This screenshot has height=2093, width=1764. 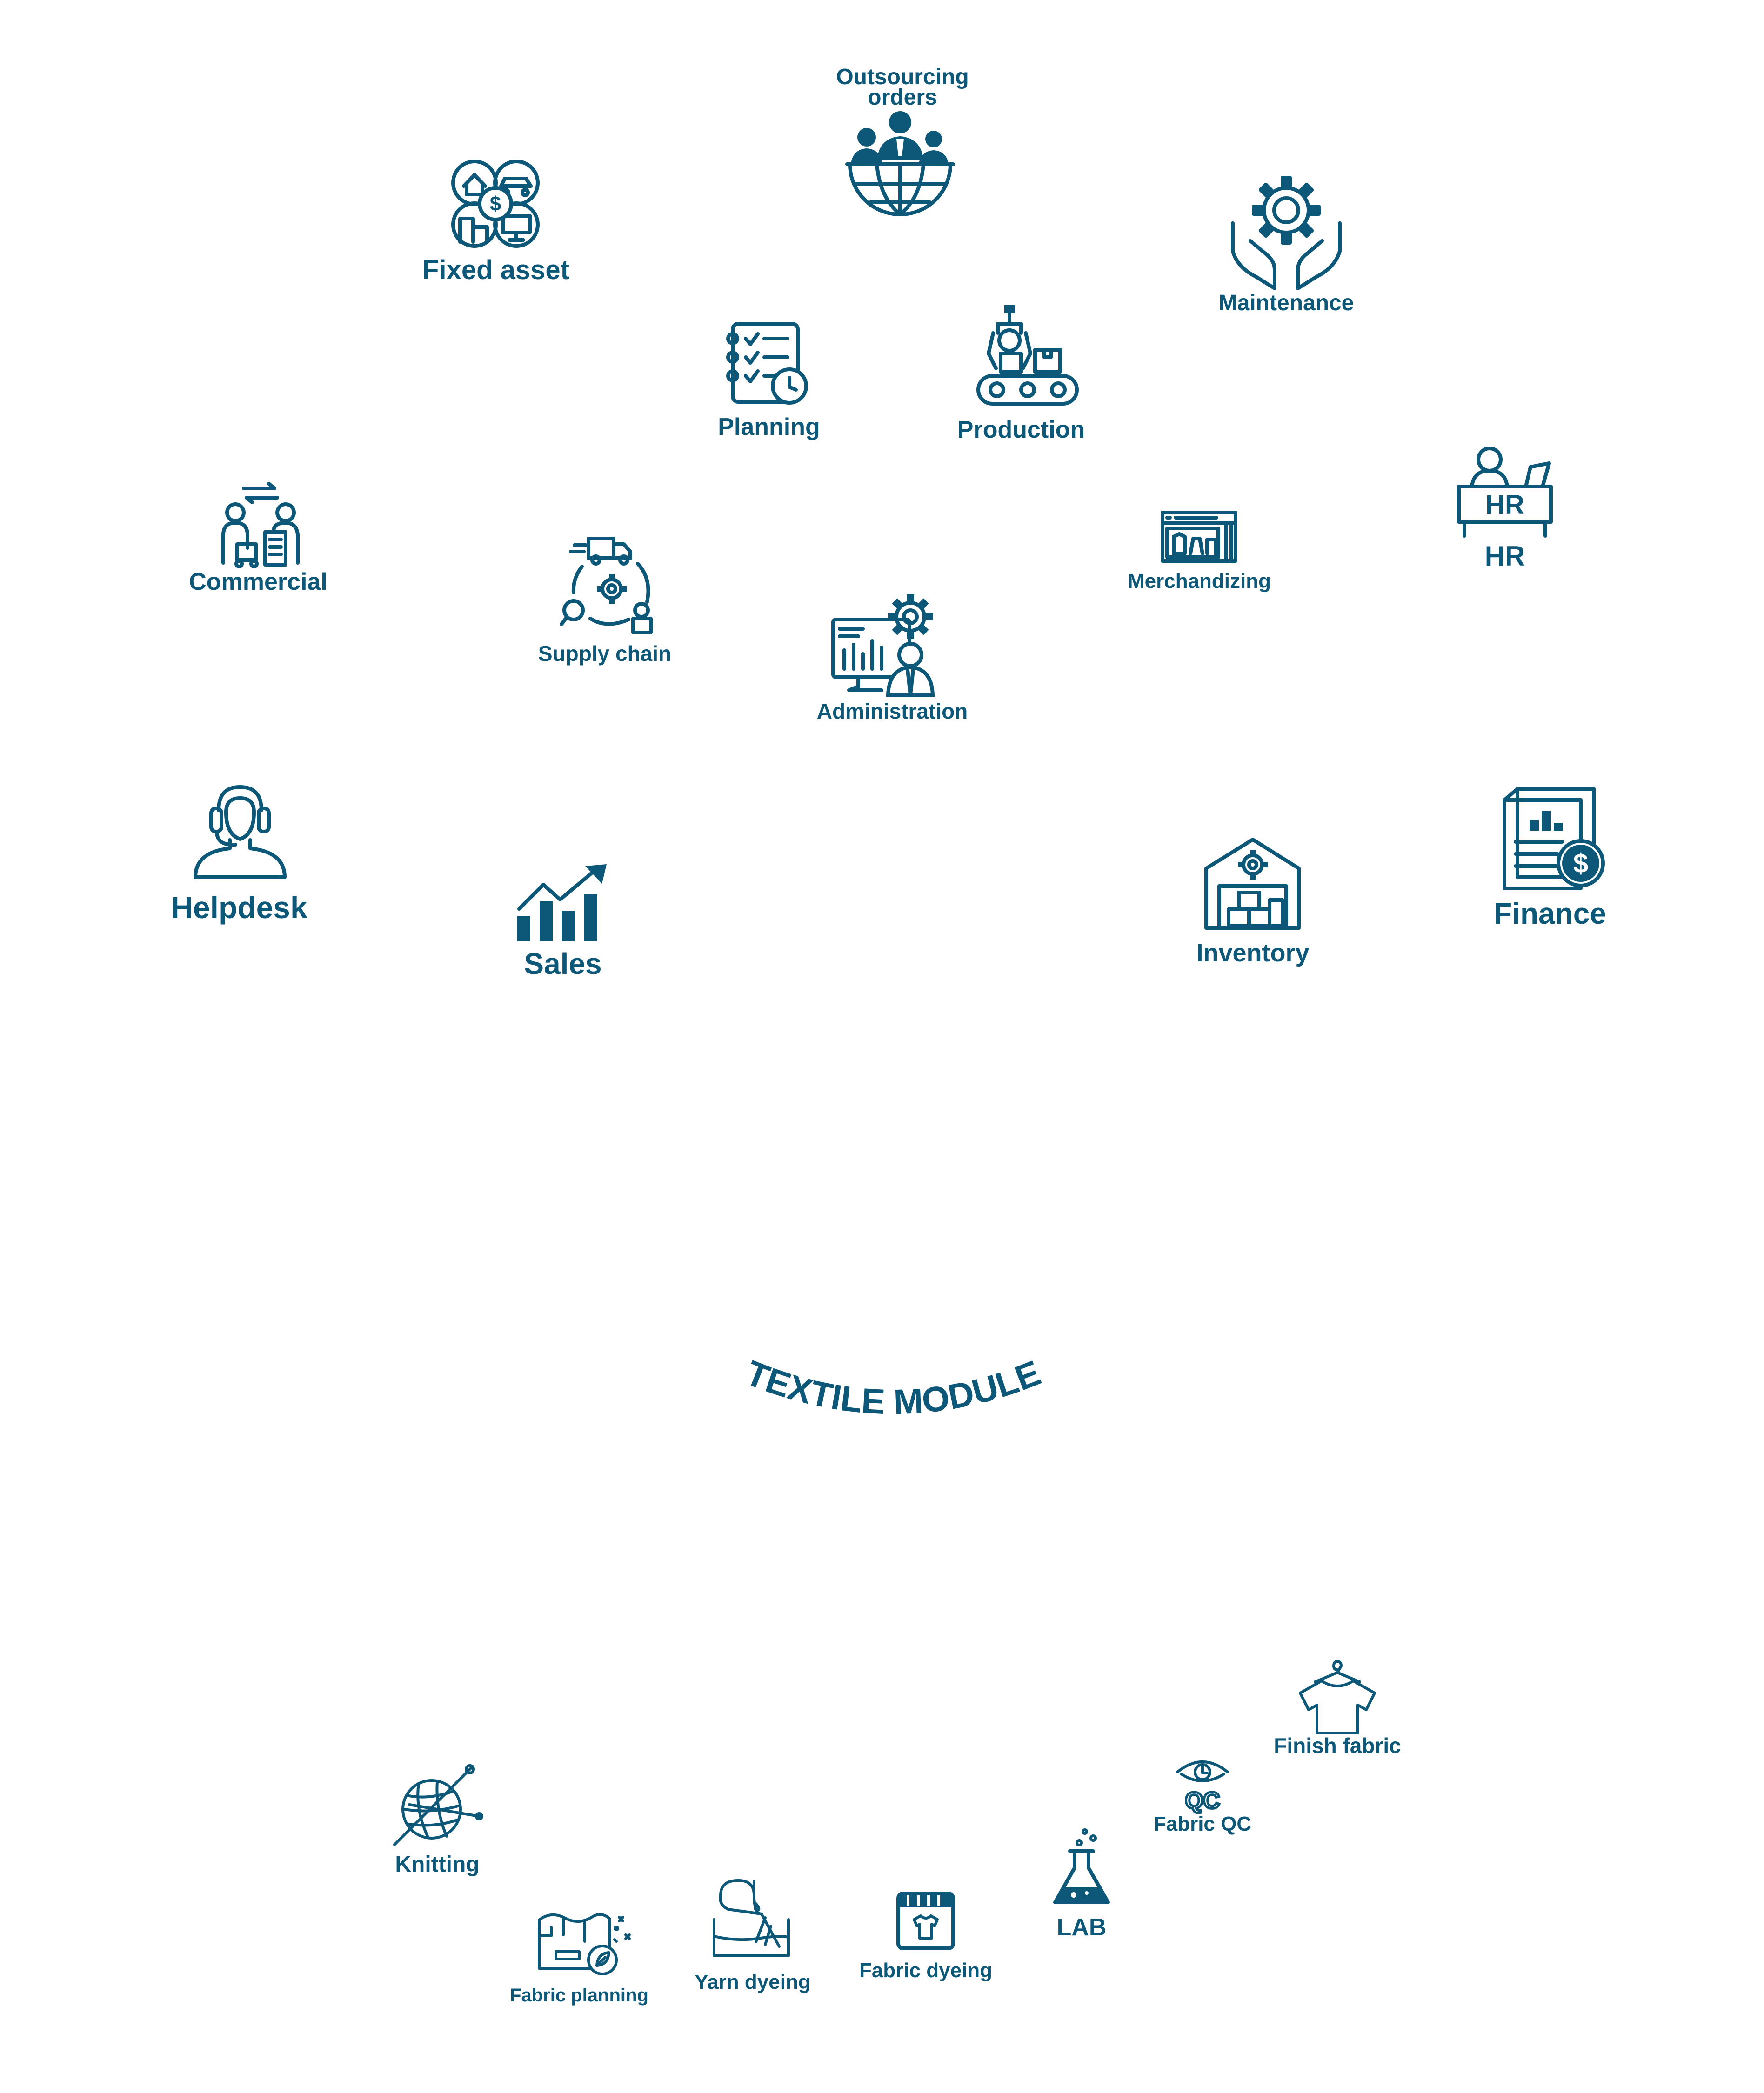 I want to click on warehouse-icon, so click(x=1252, y=884).